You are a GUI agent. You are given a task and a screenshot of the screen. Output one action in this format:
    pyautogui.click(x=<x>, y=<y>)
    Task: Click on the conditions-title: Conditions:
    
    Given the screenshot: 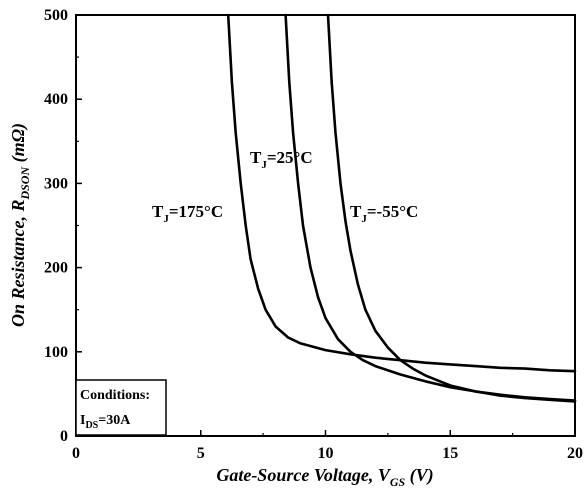 What is the action you would take?
    pyautogui.click(x=115, y=395)
    